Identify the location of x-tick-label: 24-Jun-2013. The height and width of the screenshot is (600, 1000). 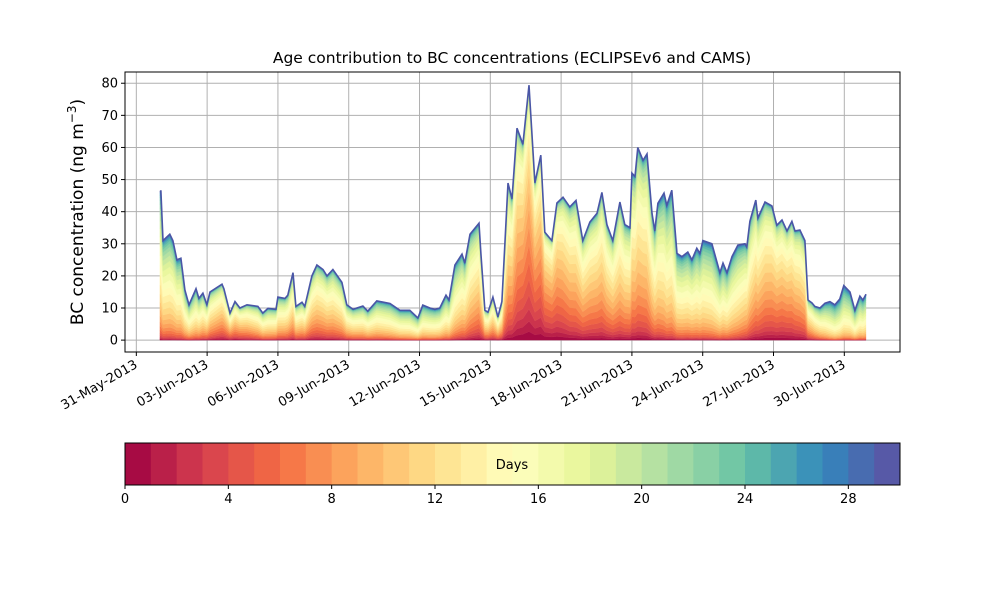
(668, 383).